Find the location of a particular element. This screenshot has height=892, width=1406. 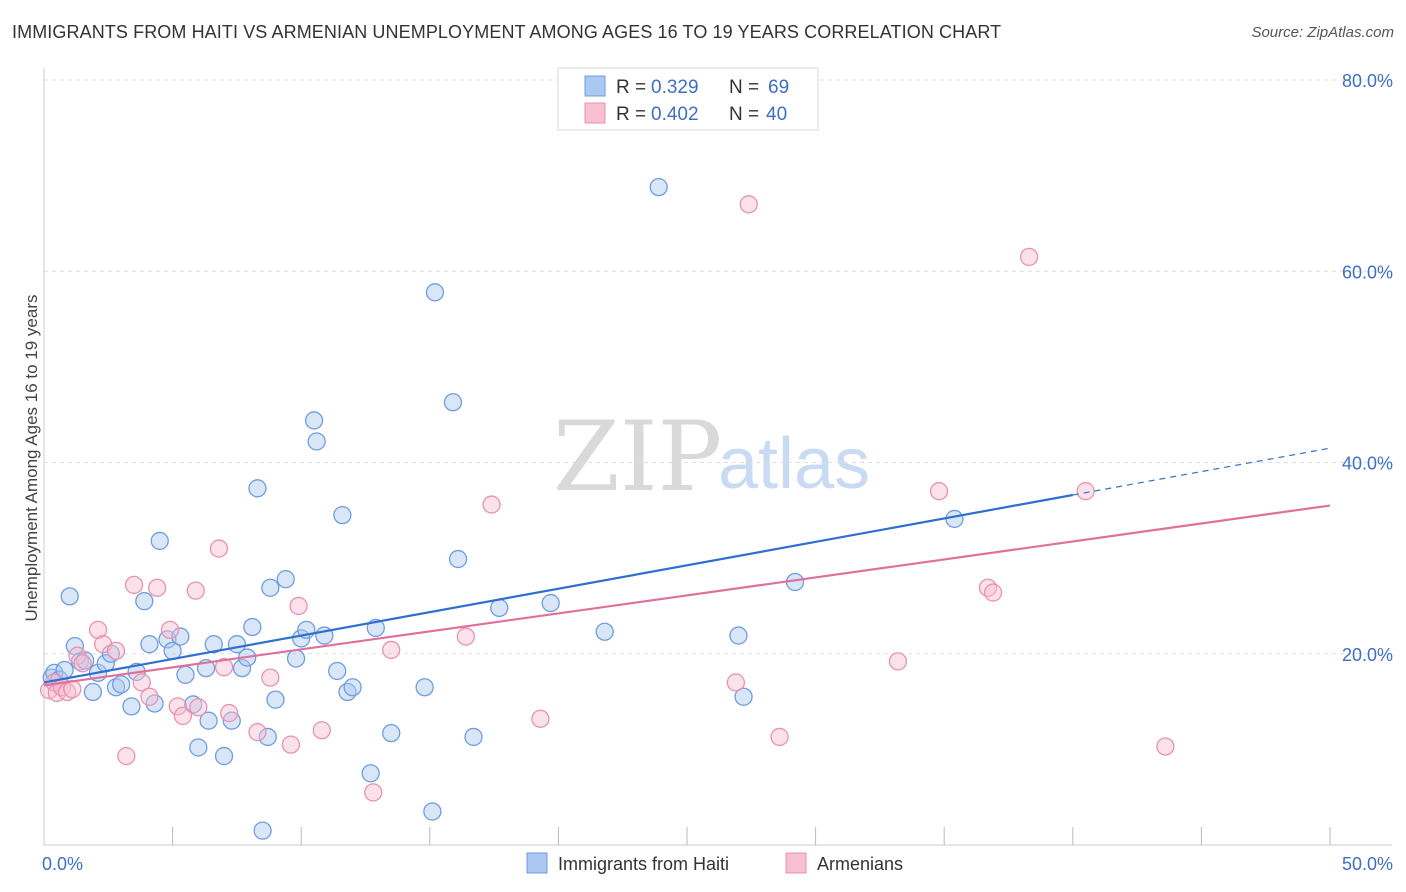

bottom-legend-swatch-armenian is located at coordinates (796, 863).